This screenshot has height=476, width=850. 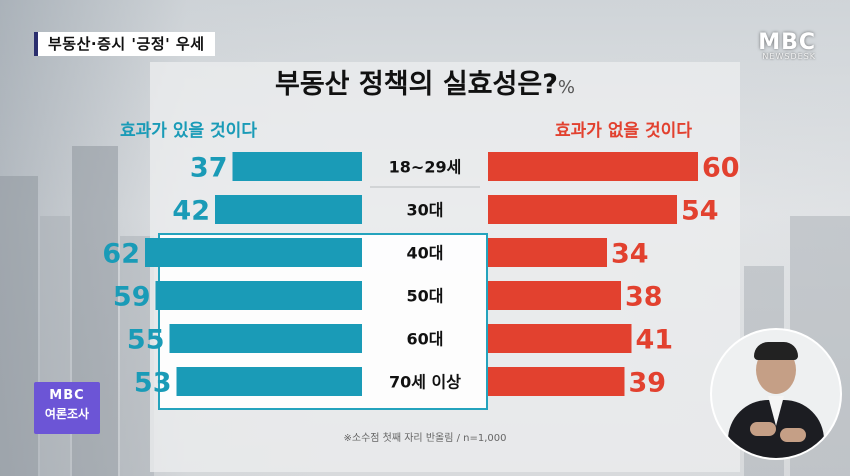 I want to click on not-effective-label: 효과가 없을 것이다, so click(x=623, y=131).